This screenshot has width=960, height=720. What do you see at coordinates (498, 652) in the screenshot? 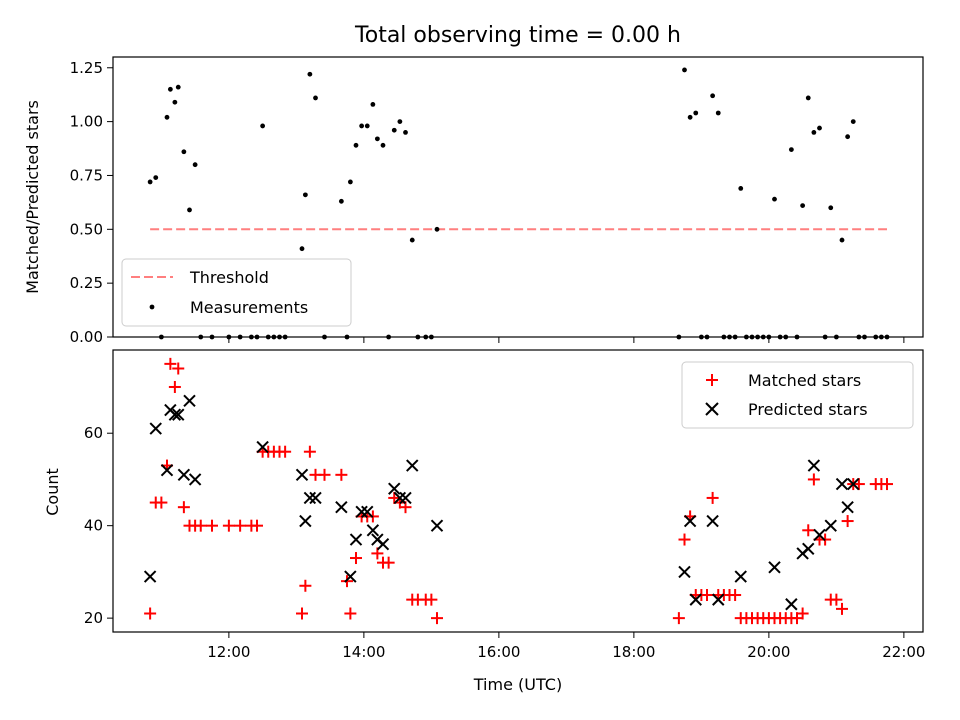
I see `count-x-tick-label: 16:00` at bounding box center [498, 652].